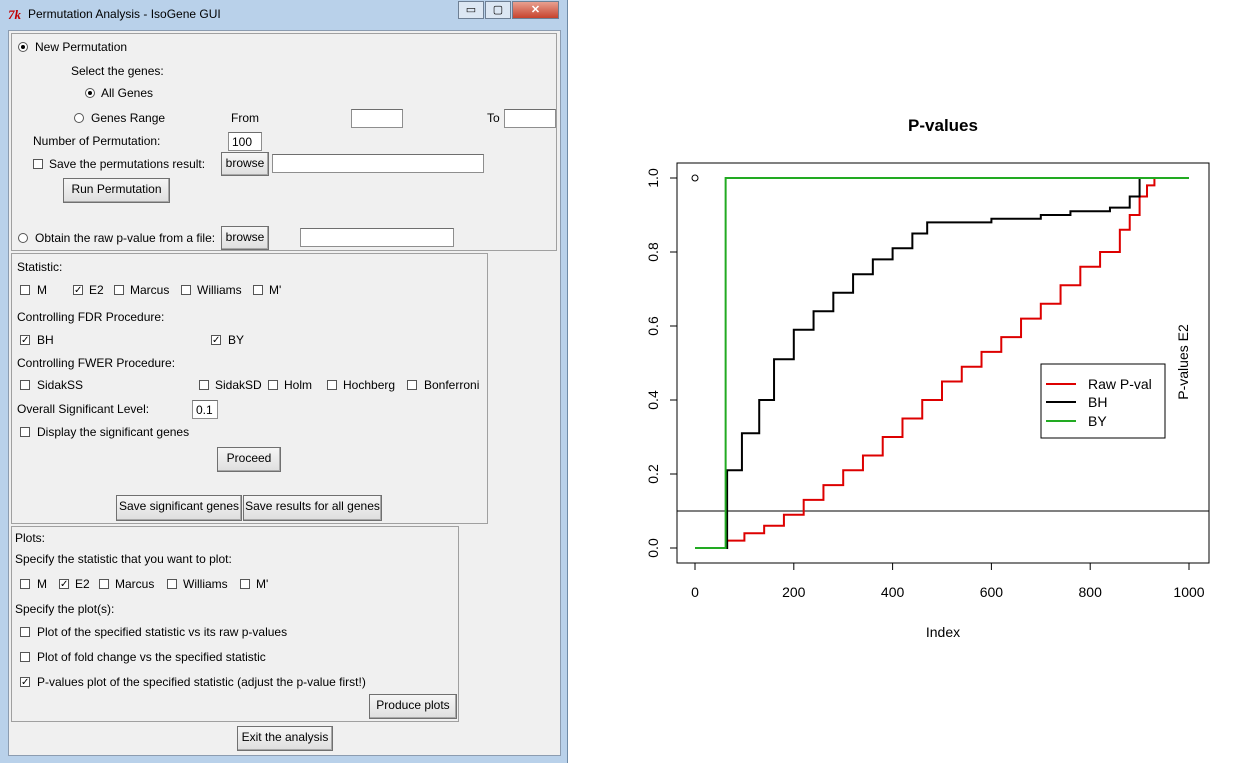 Image resolution: width=1257 pixels, height=766 pixels. I want to click on plot-williams-label: Williams, so click(205, 584).